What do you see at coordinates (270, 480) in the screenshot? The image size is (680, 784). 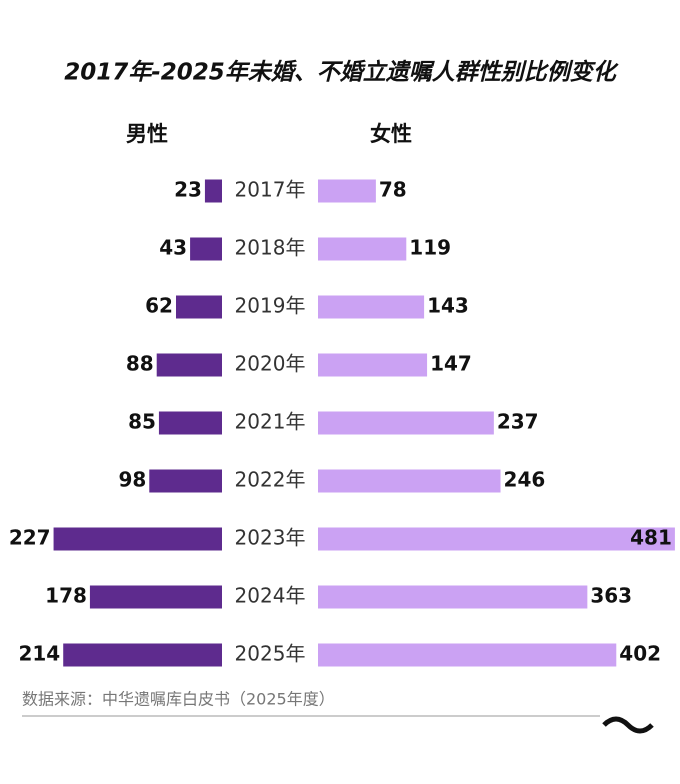 I see `category-label: 2022年` at bounding box center [270, 480].